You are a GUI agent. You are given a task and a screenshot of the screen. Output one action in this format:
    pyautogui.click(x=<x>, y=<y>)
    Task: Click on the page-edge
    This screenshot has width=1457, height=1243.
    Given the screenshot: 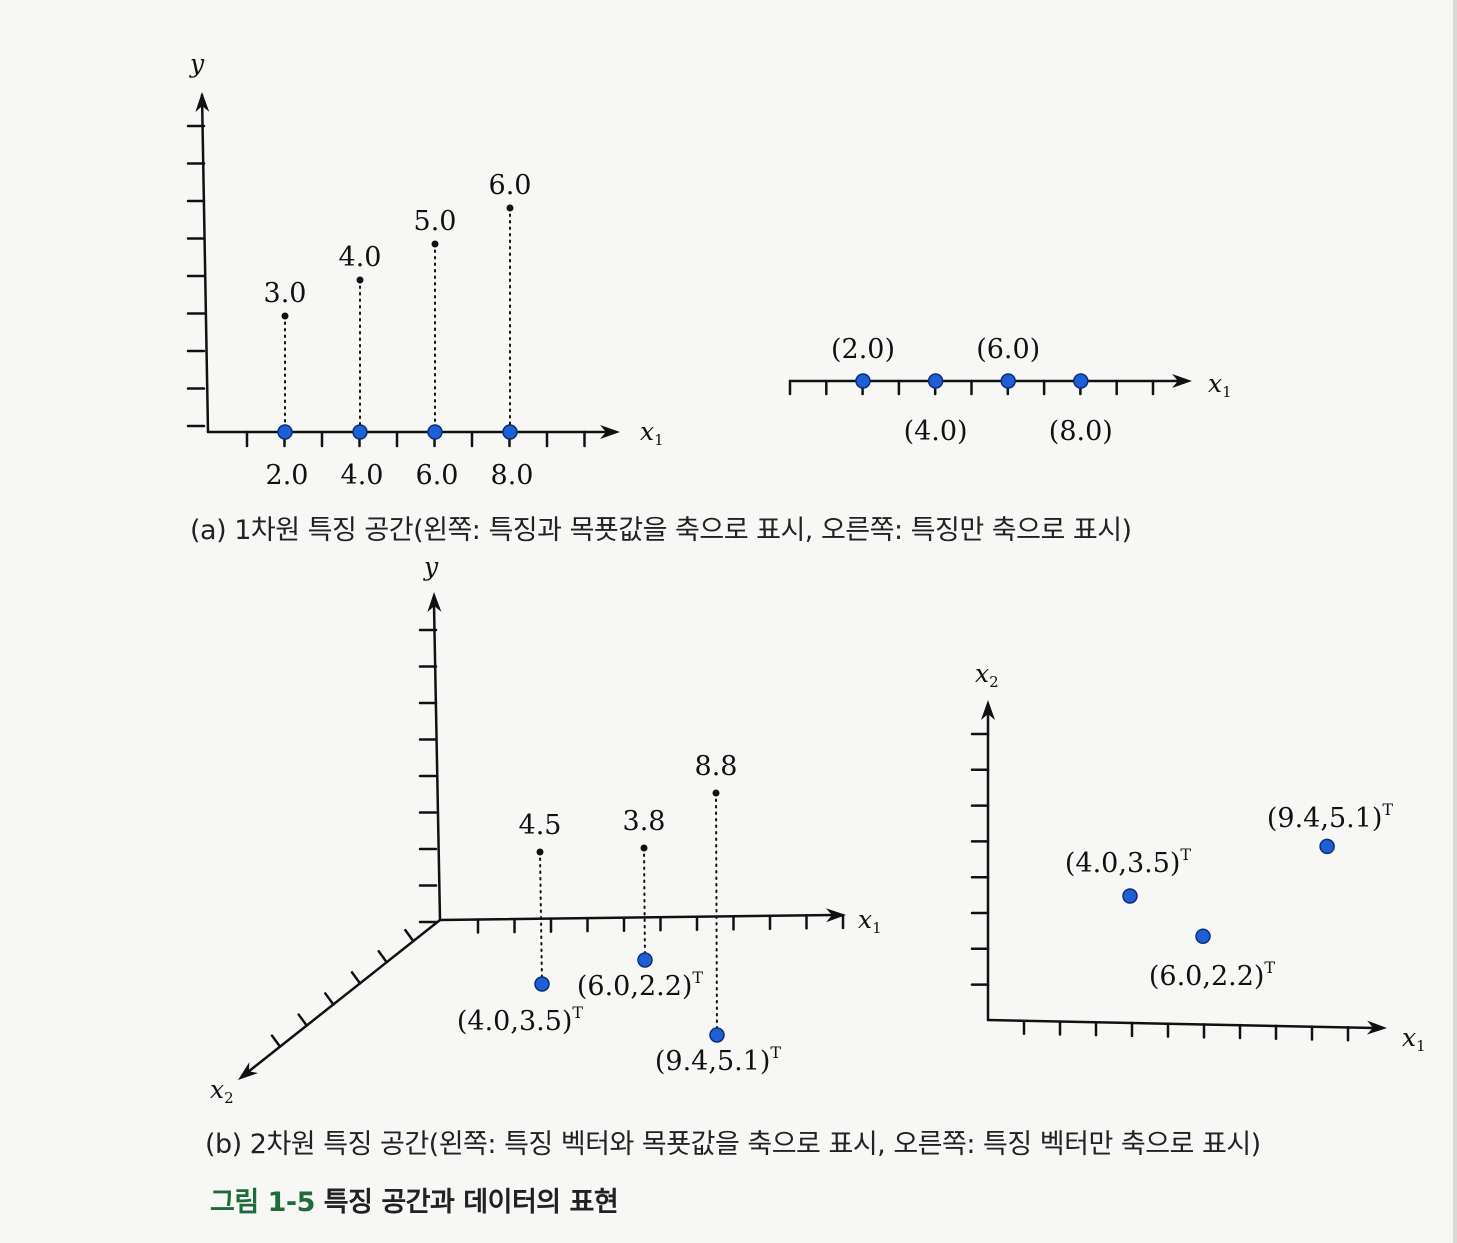 What is the action you would take?
    pyautogui.click(x=1455, y=621)
    